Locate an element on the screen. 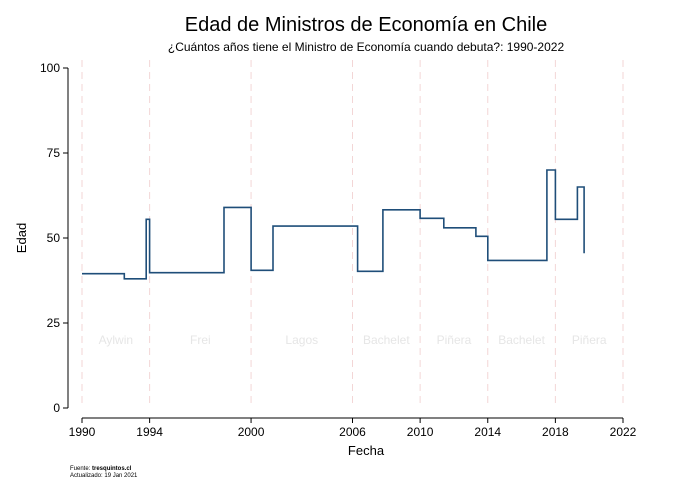  chart-title: Edad de Ministros de Economía en Chile is located at coordinates (366, 25).